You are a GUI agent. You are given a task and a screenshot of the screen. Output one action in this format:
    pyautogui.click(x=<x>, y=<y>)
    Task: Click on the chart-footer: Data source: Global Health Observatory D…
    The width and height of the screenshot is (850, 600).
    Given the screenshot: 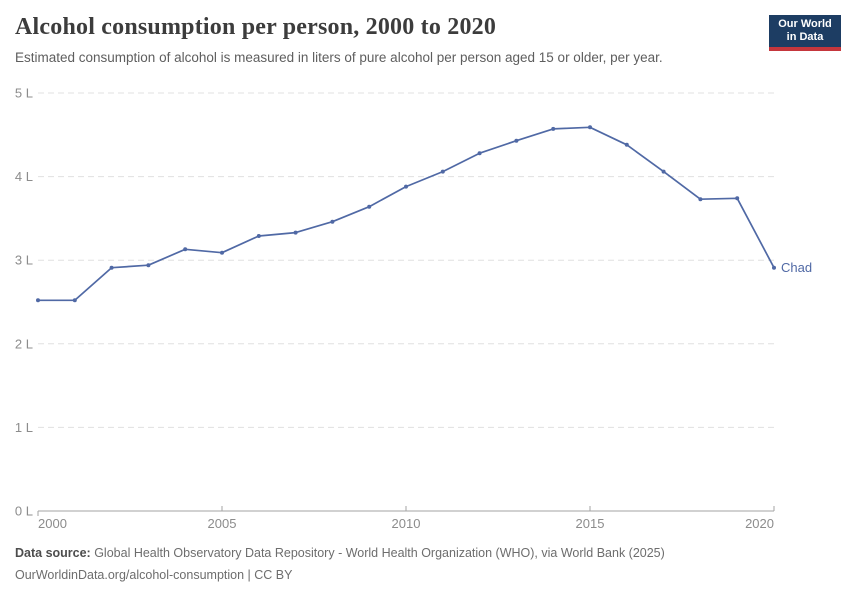 What is the action you would take?
    pyautogui.click(x=340, y=567)
    